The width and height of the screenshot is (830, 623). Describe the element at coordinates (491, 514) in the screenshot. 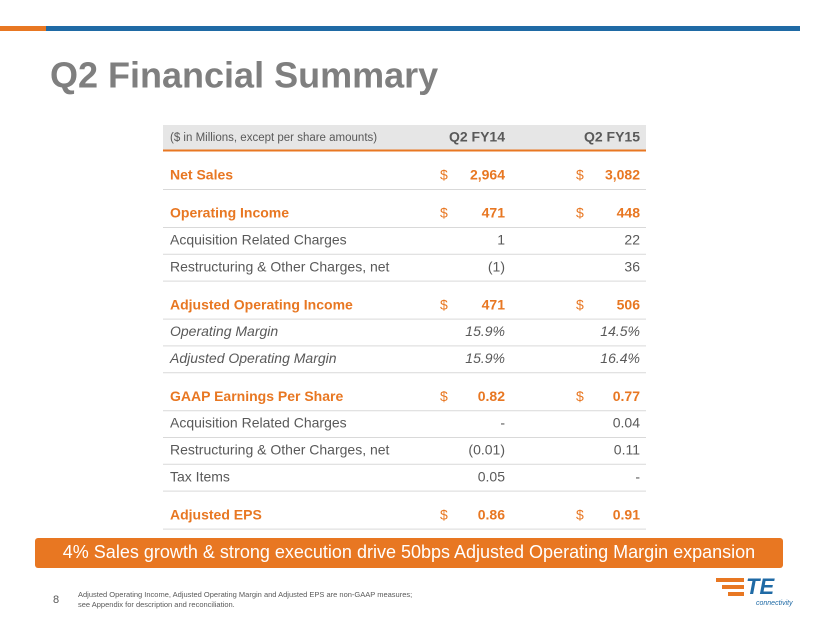

I see `amount: 0.86` at that location.